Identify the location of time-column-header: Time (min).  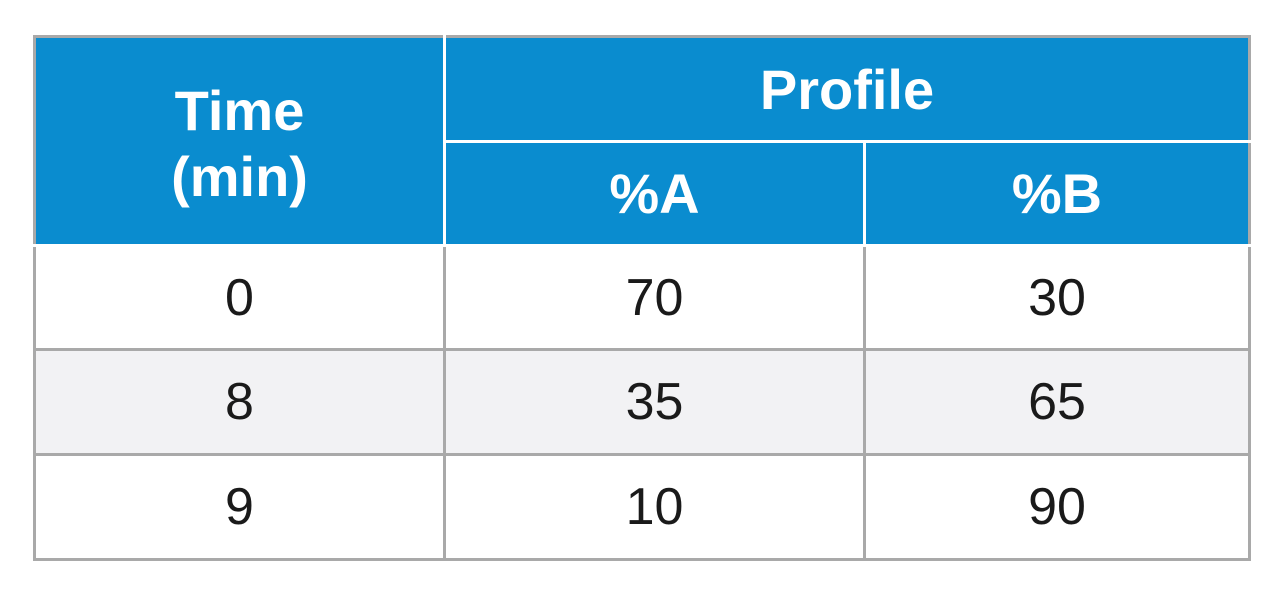
(239, 141).